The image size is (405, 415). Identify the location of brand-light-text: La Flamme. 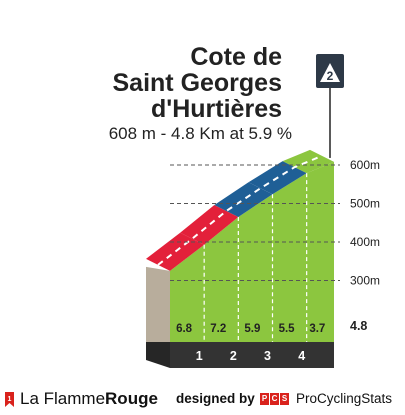
(63, 398).